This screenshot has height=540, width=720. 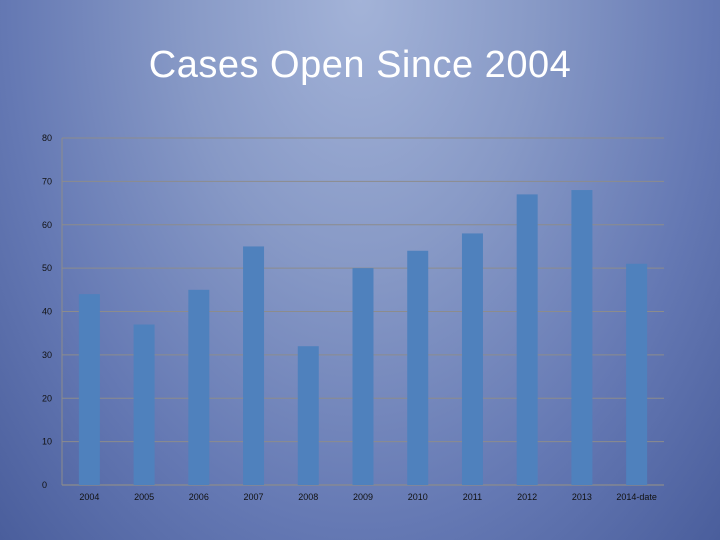 I want to click on bar-2007, so click(x=254, y=365).